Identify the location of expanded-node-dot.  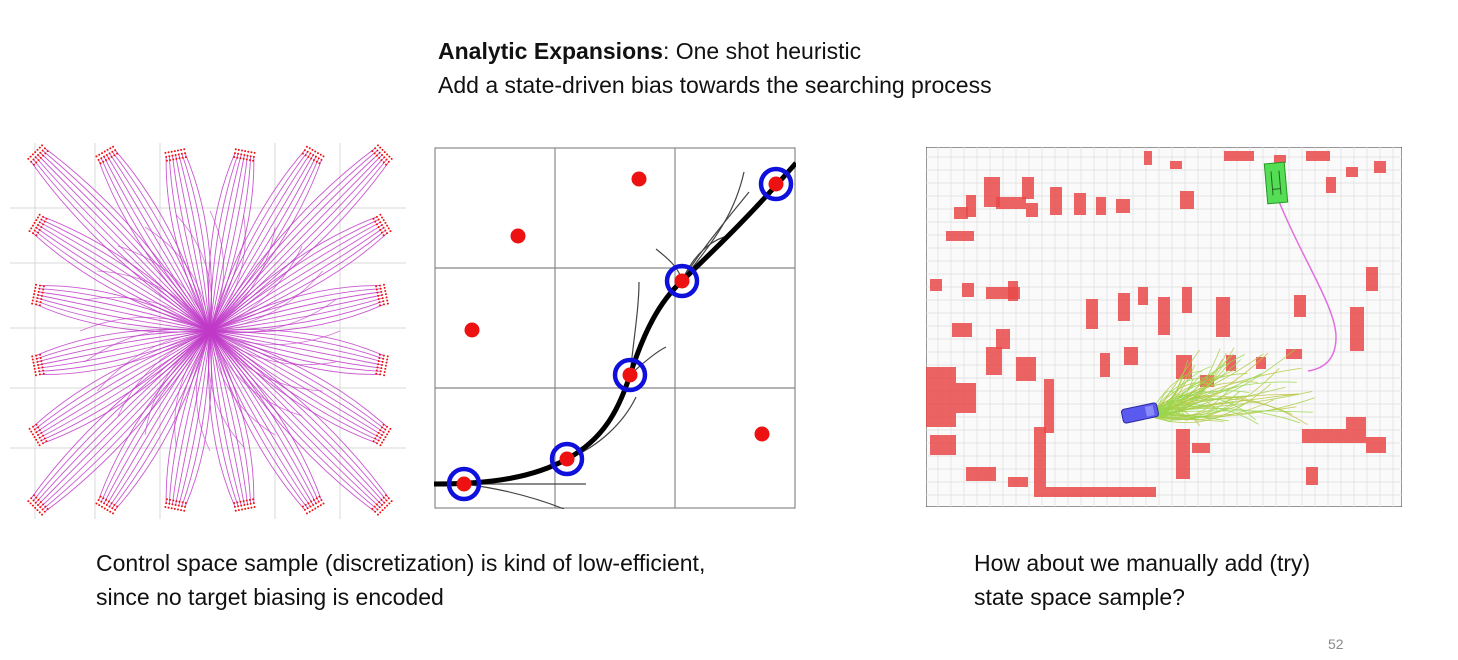
(682, 281).